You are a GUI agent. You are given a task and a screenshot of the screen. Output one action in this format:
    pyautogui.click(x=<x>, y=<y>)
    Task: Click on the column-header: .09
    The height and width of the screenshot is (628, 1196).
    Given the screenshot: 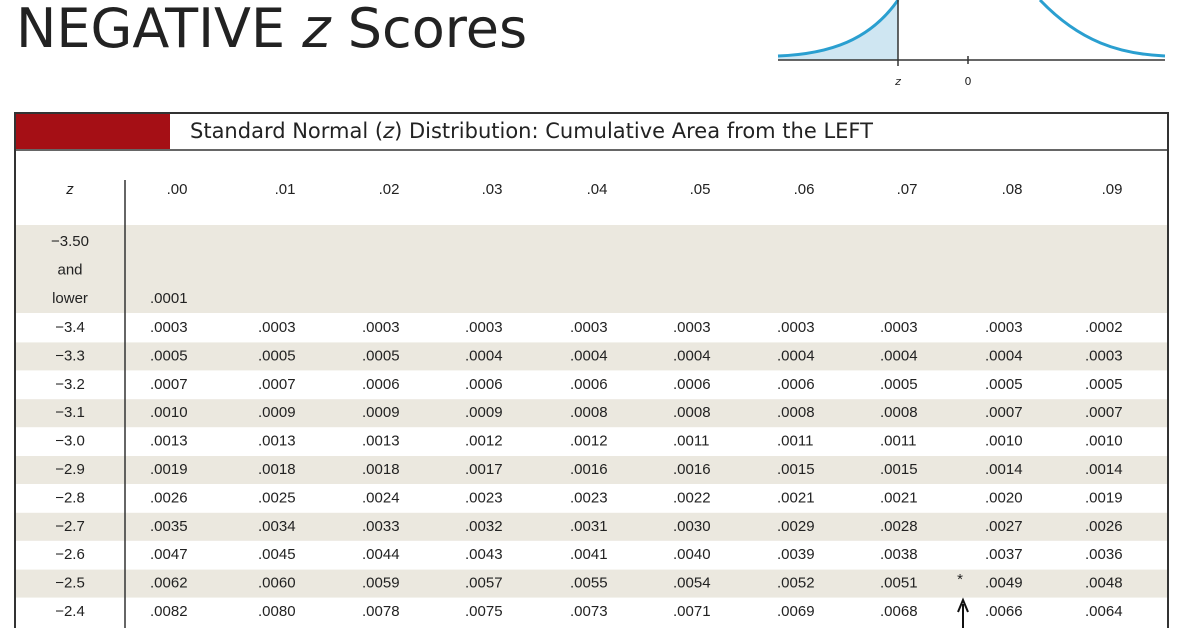 What is the action you would take?
    pyautogui.click(x=1112, y=189)
    